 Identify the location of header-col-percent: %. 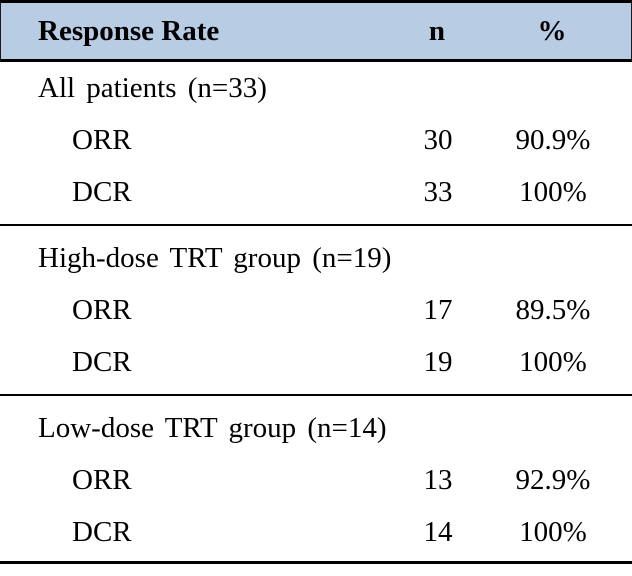
(552, 30).